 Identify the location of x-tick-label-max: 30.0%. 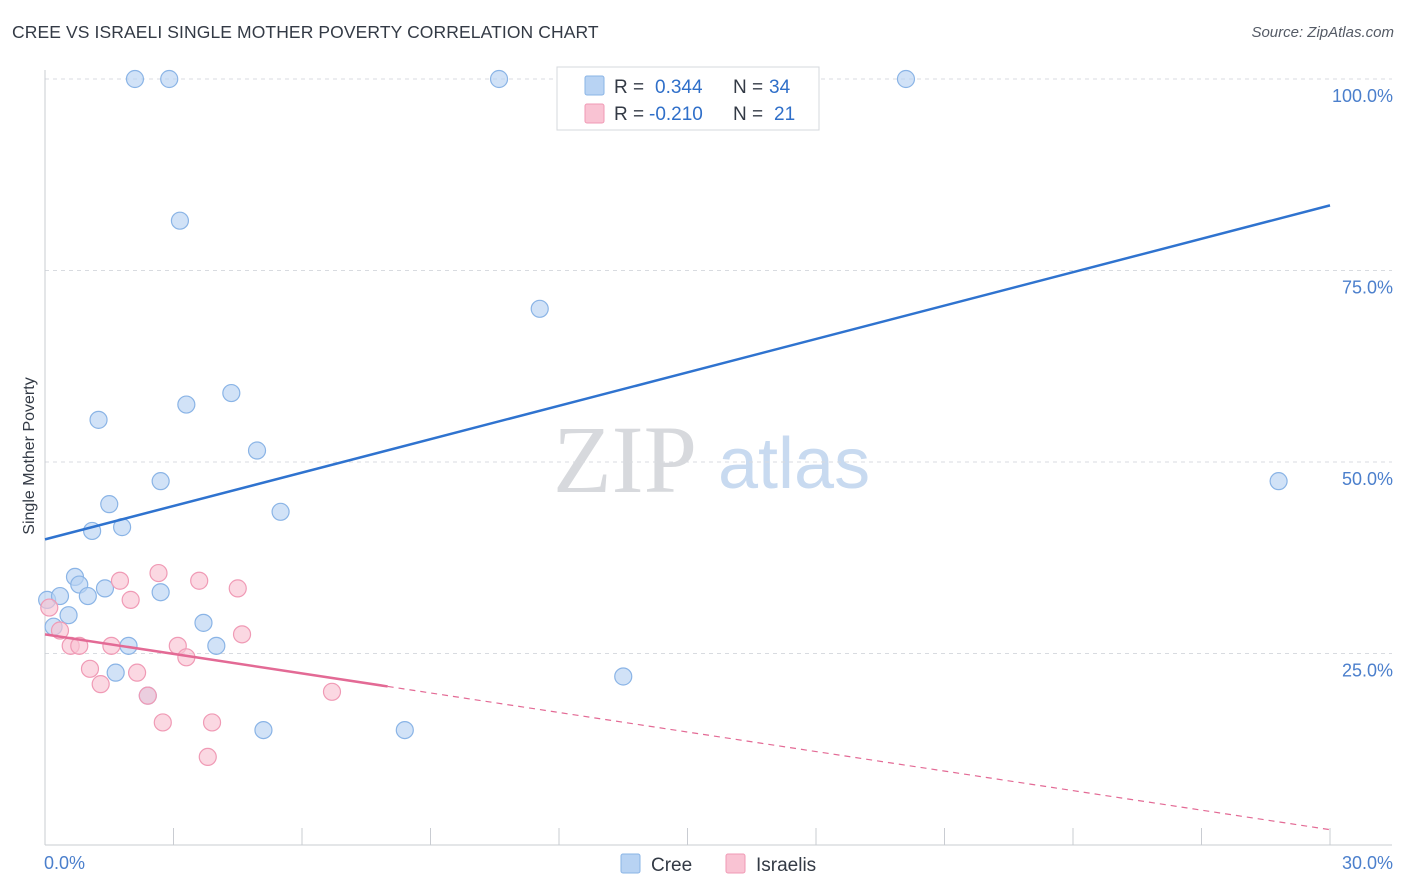
(1367, 863).